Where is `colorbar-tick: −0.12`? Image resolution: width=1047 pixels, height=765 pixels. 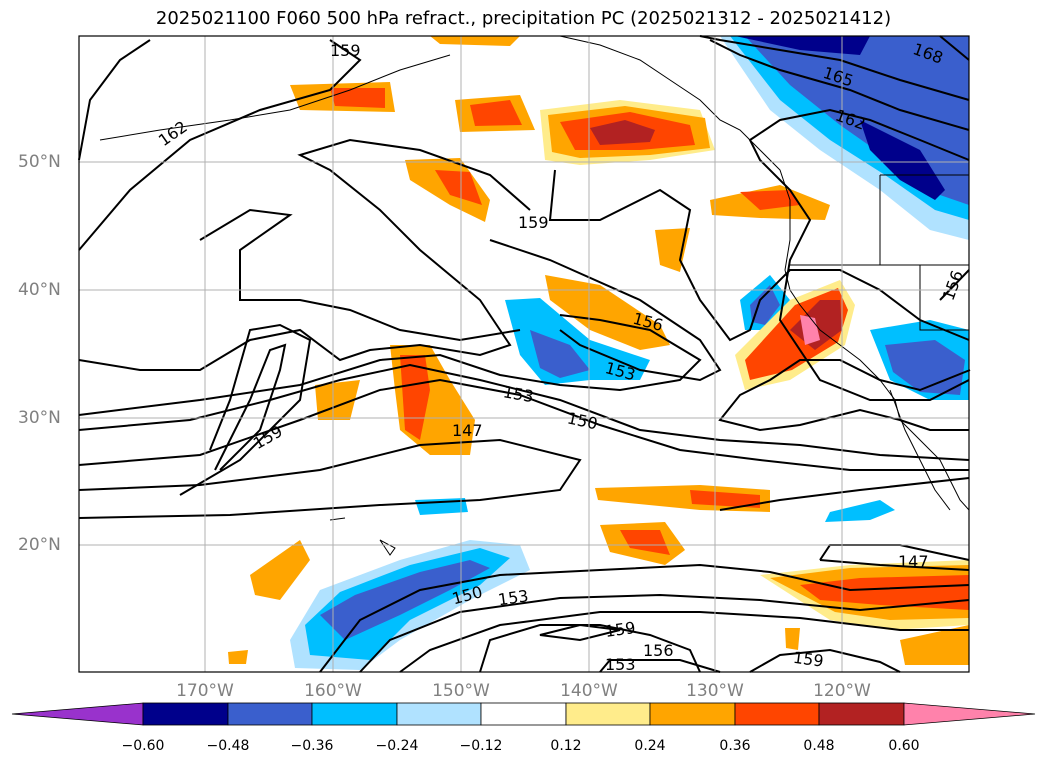
colorbar-tick: −0.12 is located at coordinates (481, 746).